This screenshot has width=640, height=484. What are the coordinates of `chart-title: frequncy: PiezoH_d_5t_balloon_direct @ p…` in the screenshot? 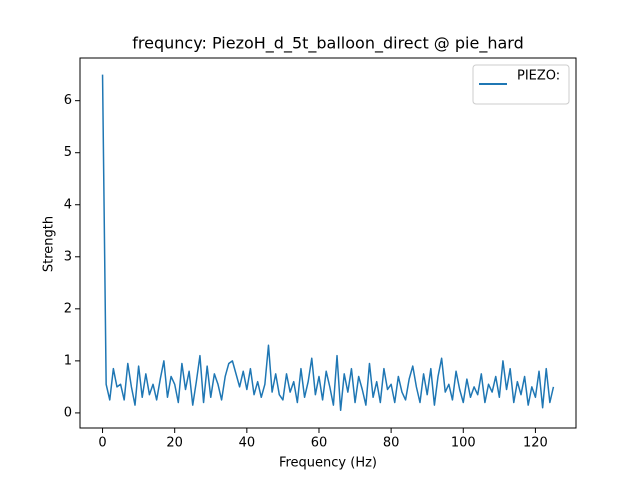 It's located at (327, 44).